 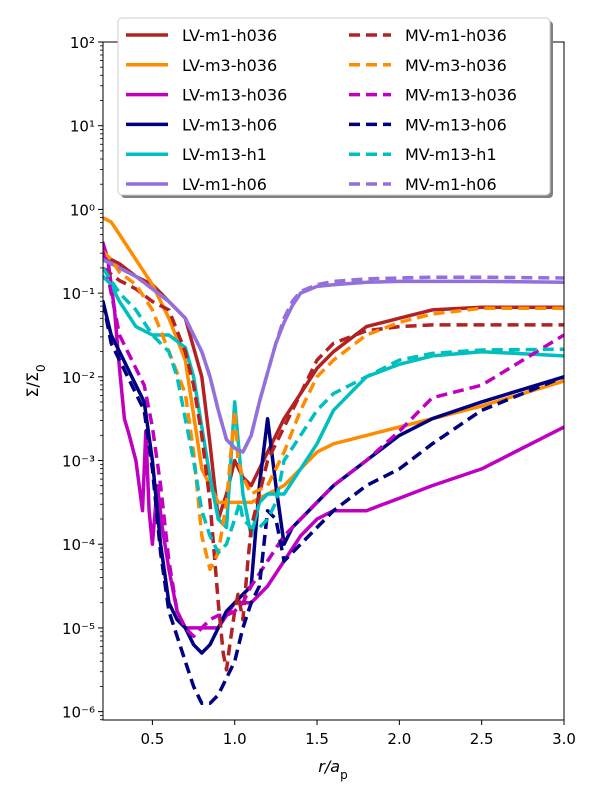 I want to click on legend-label-lv-m13-h06: LV-m13-h06, so click(x=229, y=124).